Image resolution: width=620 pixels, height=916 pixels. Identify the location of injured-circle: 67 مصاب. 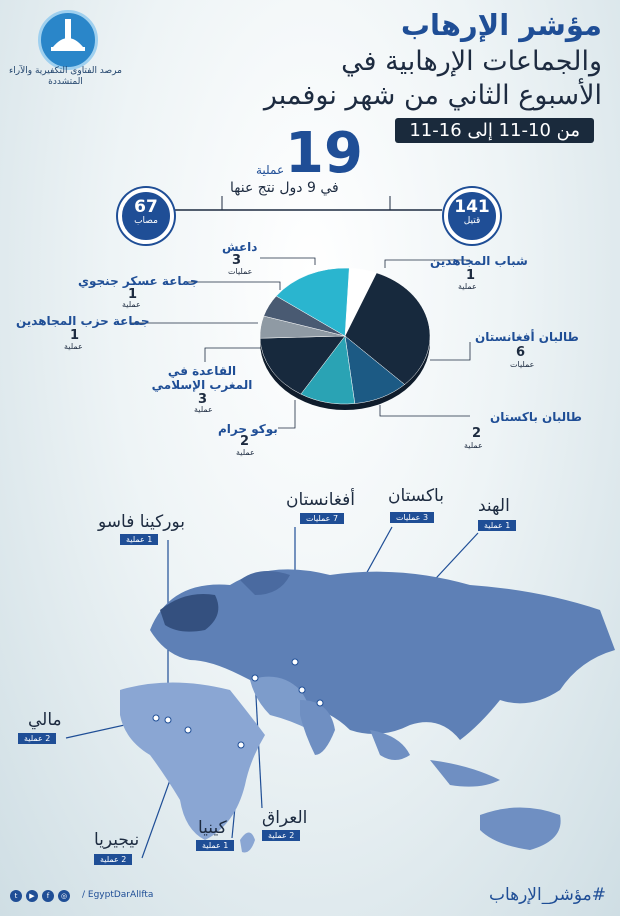
(146, 216).